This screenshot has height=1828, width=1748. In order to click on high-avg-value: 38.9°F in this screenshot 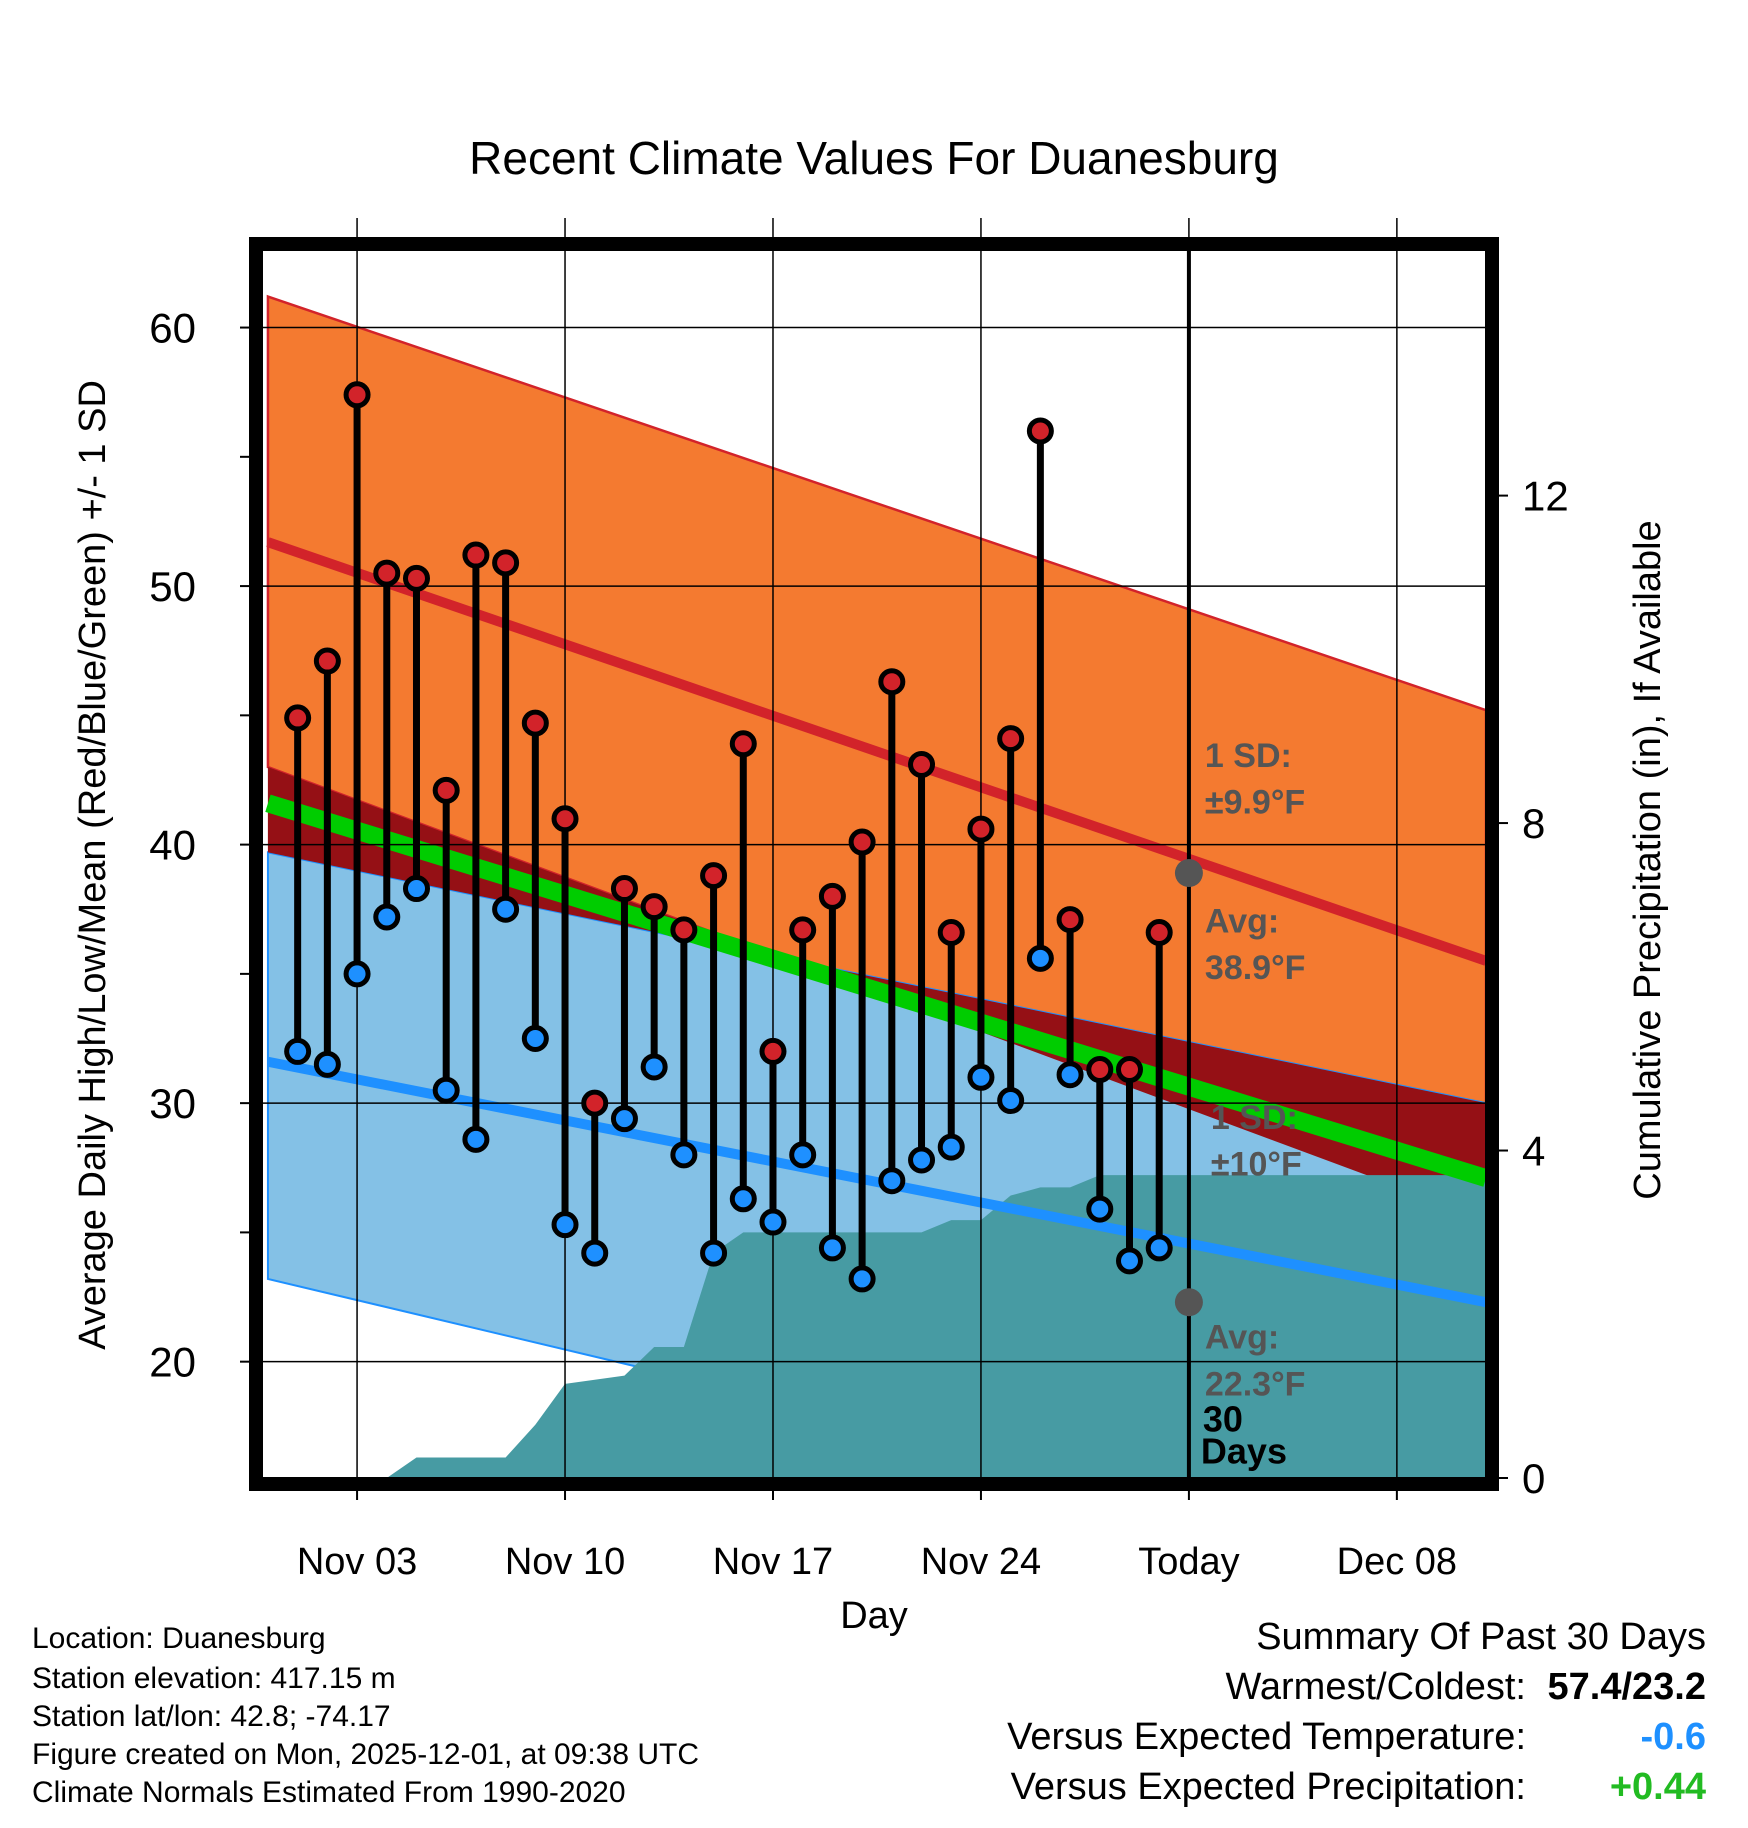, I will do `click(1255, 968)`.